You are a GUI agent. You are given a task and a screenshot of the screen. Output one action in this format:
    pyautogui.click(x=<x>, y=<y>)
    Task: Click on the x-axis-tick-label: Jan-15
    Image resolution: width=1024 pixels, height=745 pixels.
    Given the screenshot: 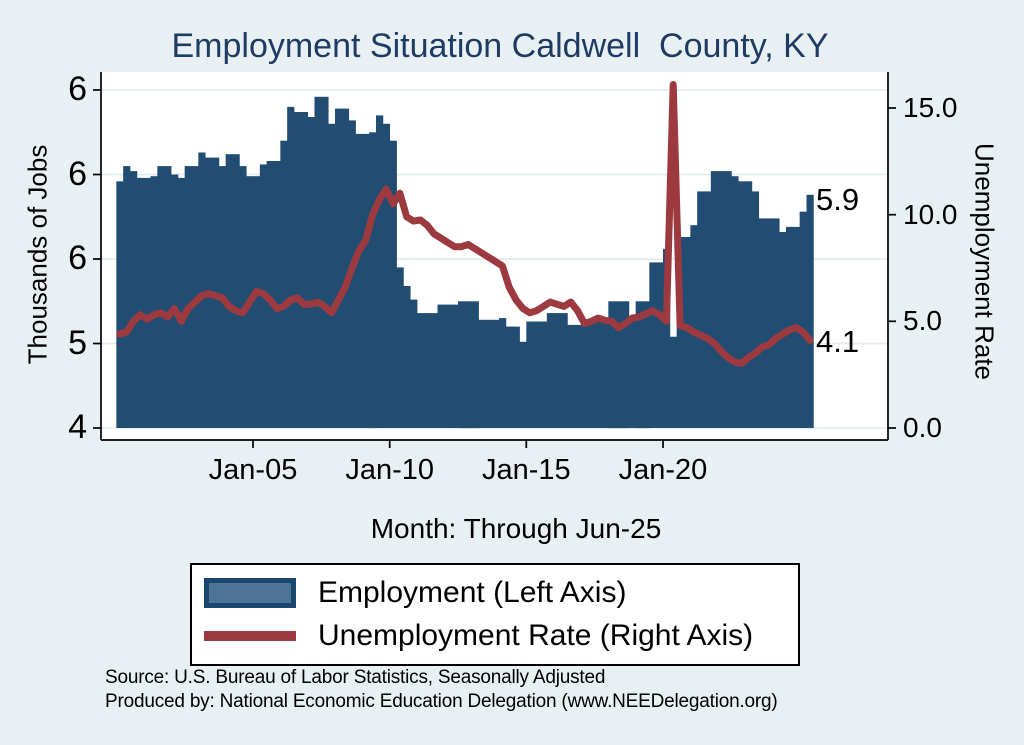 What is the action you would take?
    pyautogui.click(x=526, y=470)
    